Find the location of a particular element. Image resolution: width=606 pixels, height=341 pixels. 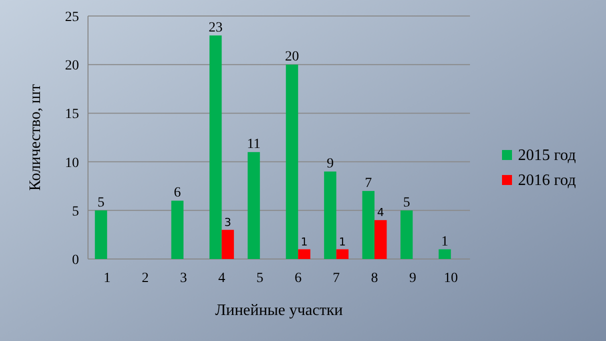

x-tick-label: 8 is located at coordinates (374, 278).